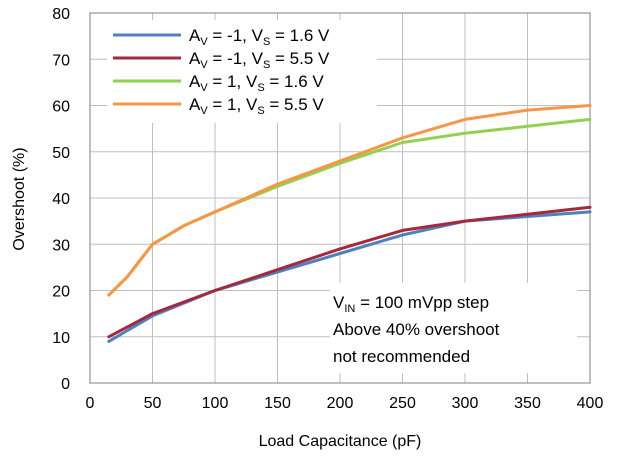  I want to click on annotation-box, so click(453, 328).